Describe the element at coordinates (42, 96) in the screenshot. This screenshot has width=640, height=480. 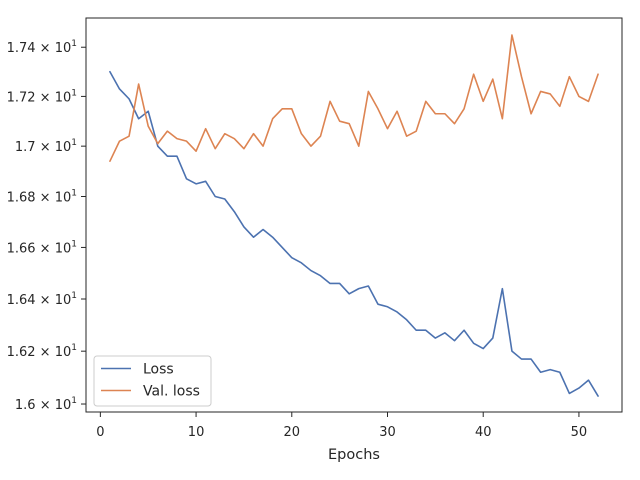
I see `y-tick-label: 1.72 × 10¹` at that location.